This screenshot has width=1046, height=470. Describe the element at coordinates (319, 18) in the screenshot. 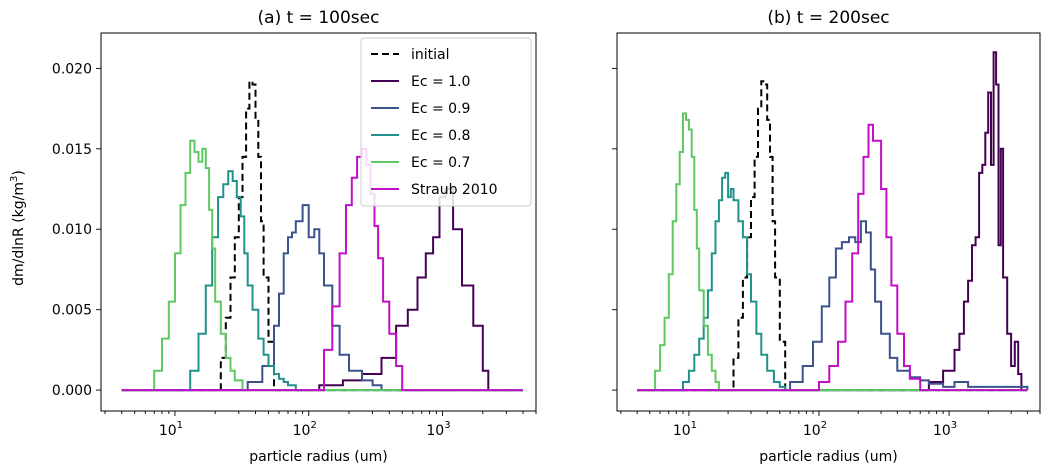

I see `panel-title: (a) t = 100sec` at that location.